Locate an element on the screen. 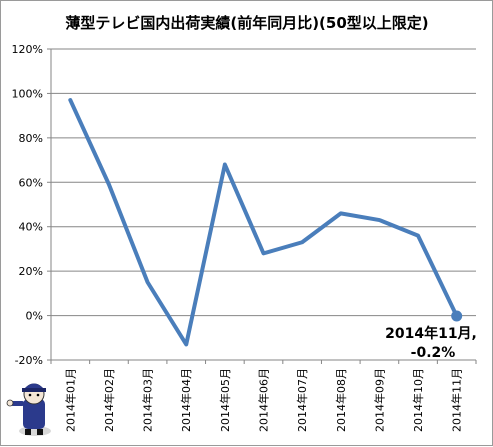 The width and height of the screenshot is (493, 447). y-tick-labels: -20% 0% 20% 40% 60% 80% 100% 120% is located at coordinates (27, 205).